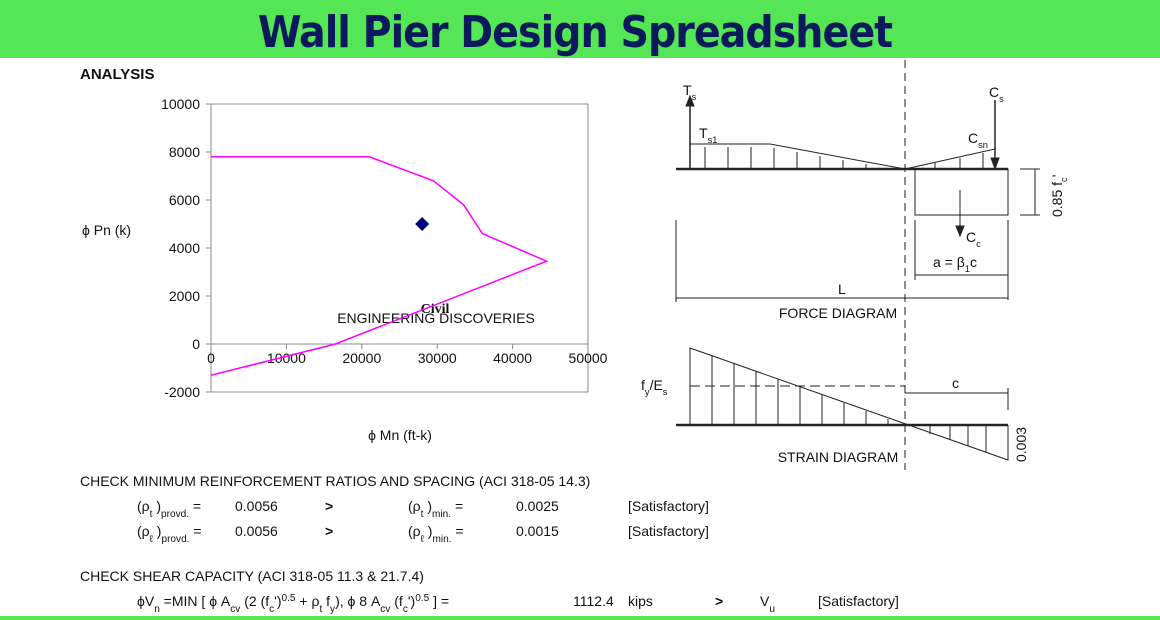 The height and width of the screenshot is (620, 1160). Describe the element at coordinates (379, 266) in the screenshot. I see `interaction-curve` at that location.